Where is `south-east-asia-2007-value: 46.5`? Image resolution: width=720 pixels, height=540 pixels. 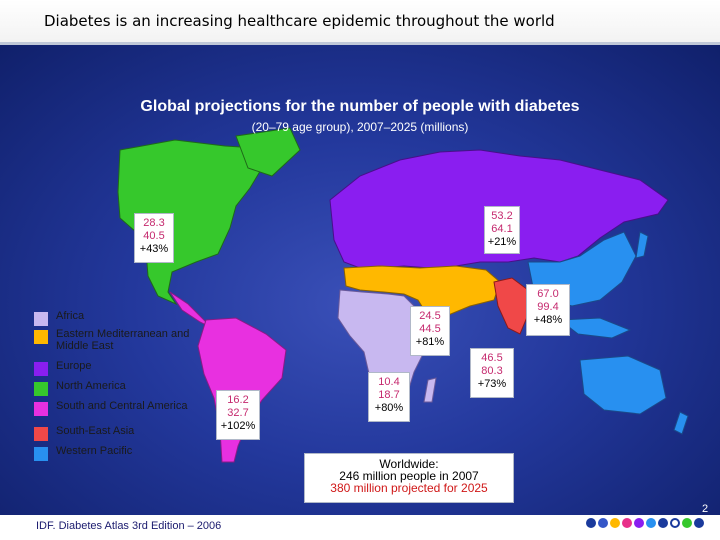 south-east-asia-2007-value: 46.5 is located at coordinates (492, 358).